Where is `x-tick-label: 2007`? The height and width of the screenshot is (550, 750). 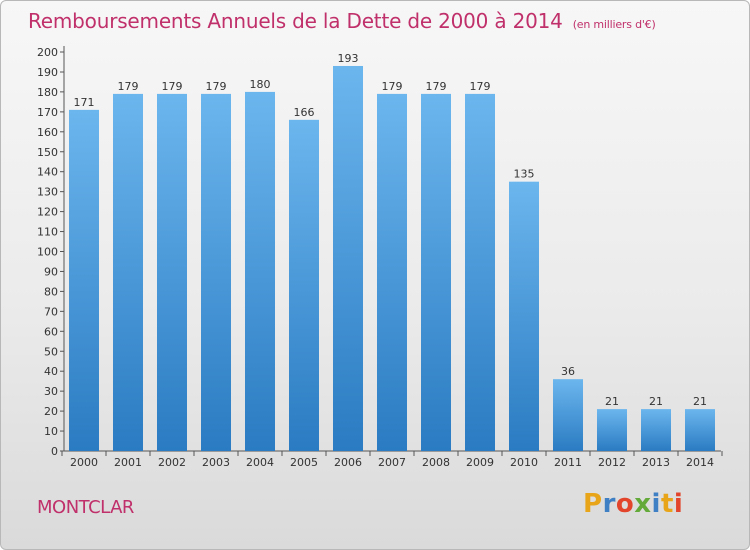 x-tick-label: 2007 is located at coordinates (392, 462).